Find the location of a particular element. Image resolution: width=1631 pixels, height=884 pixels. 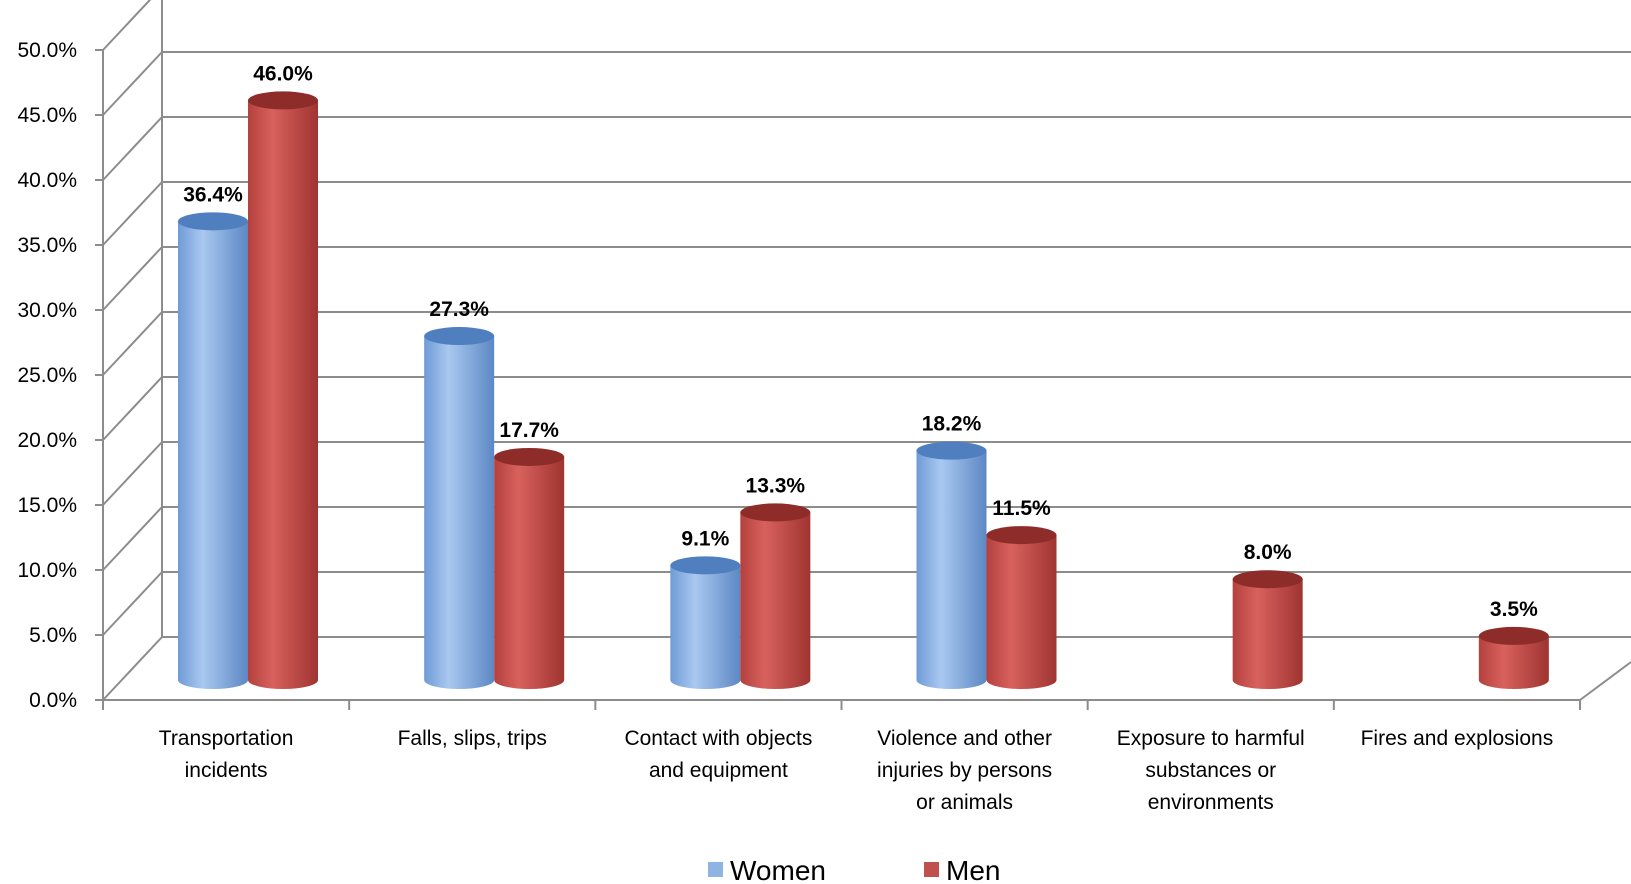

y-tick-label: 30.0% is located at coordinates (47, 310).